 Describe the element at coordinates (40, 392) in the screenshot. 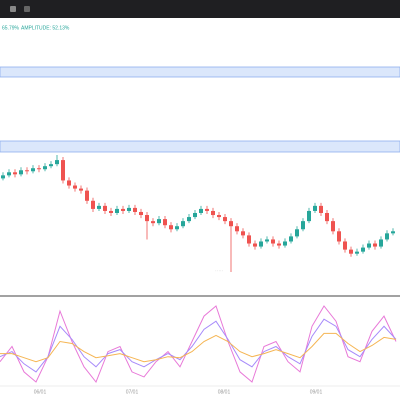

I see `x-tick-label: 06/01` at that location.